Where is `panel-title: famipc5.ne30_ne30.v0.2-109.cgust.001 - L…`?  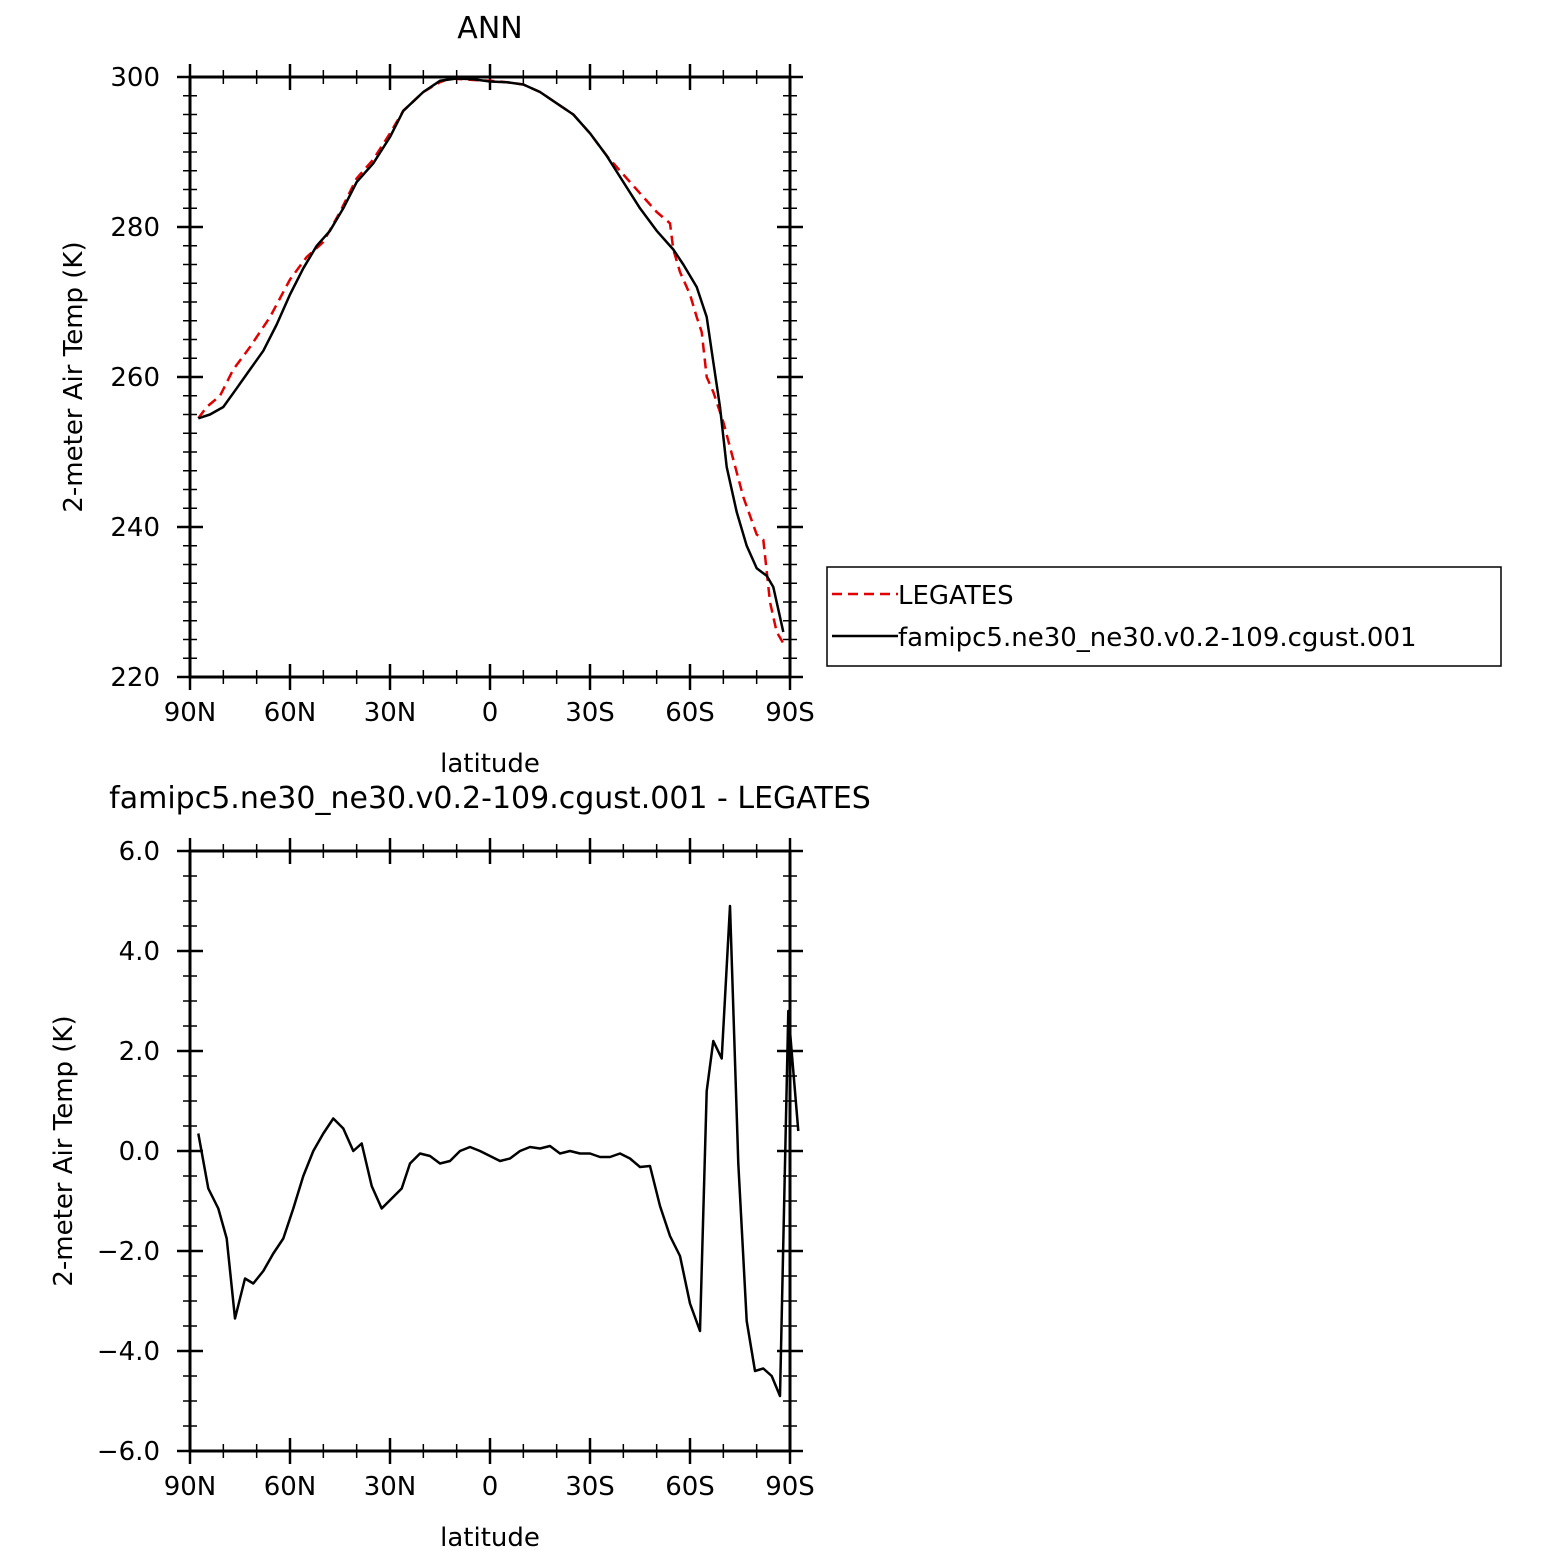 panel-title: famipc5.ne30_ne30.v0.2-109.cgust.001 - L… is located at coordinates (490, 798).